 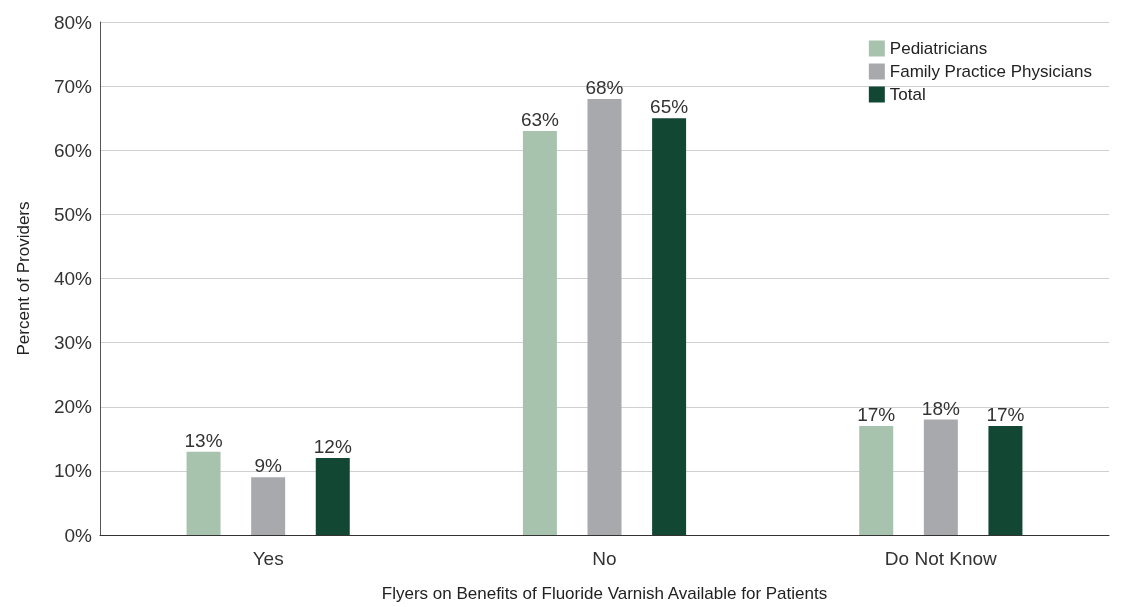 What do you see at coordinates (907, 94) in the screenshot?
I see `legend-label: Total` at bounding box center [907, 94].